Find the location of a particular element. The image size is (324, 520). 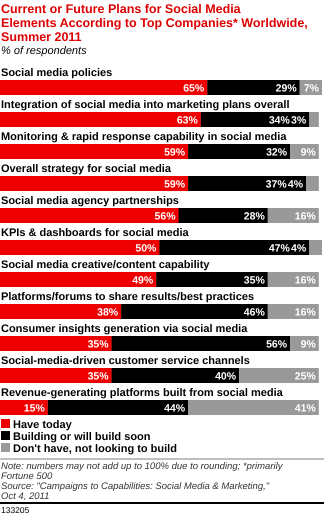

y-tick-label: Platforms/forums to share results/best practices is located at coordinates (127, 297).